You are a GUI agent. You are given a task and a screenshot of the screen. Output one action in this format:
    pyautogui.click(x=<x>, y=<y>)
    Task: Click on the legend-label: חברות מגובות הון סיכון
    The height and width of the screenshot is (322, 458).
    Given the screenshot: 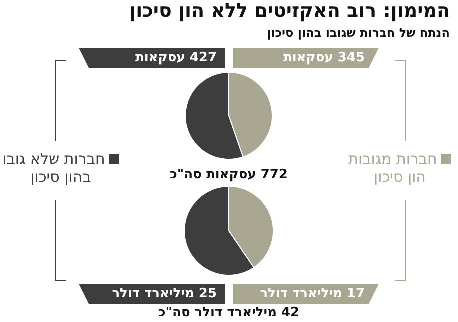 What is the action you would take?
    pyautogui.click(x=393, y=168)
    